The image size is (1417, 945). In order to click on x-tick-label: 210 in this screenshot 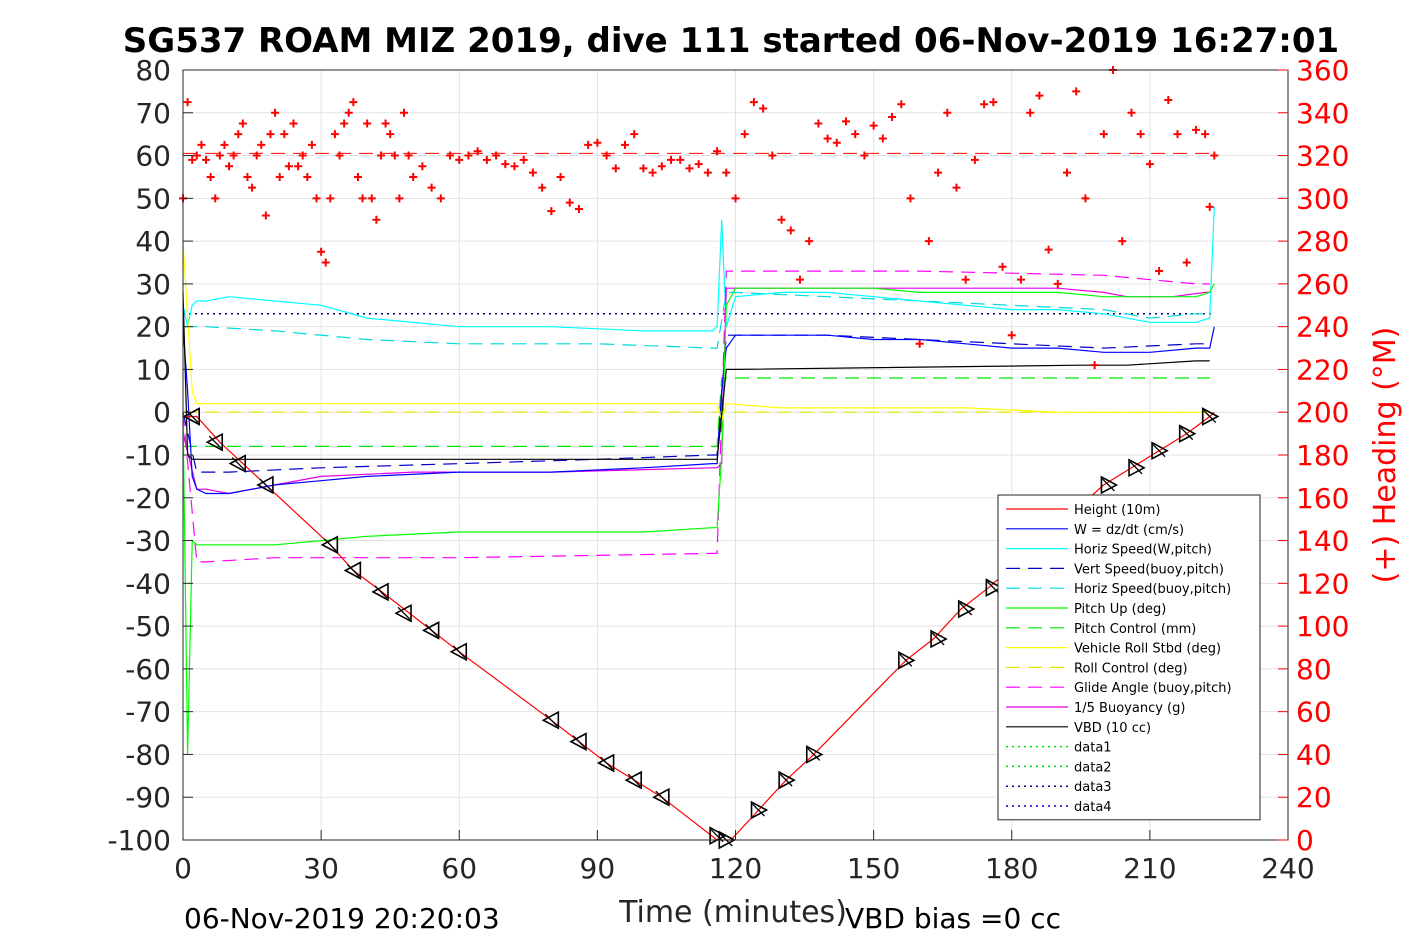, I will do `click(1149, 868)`.